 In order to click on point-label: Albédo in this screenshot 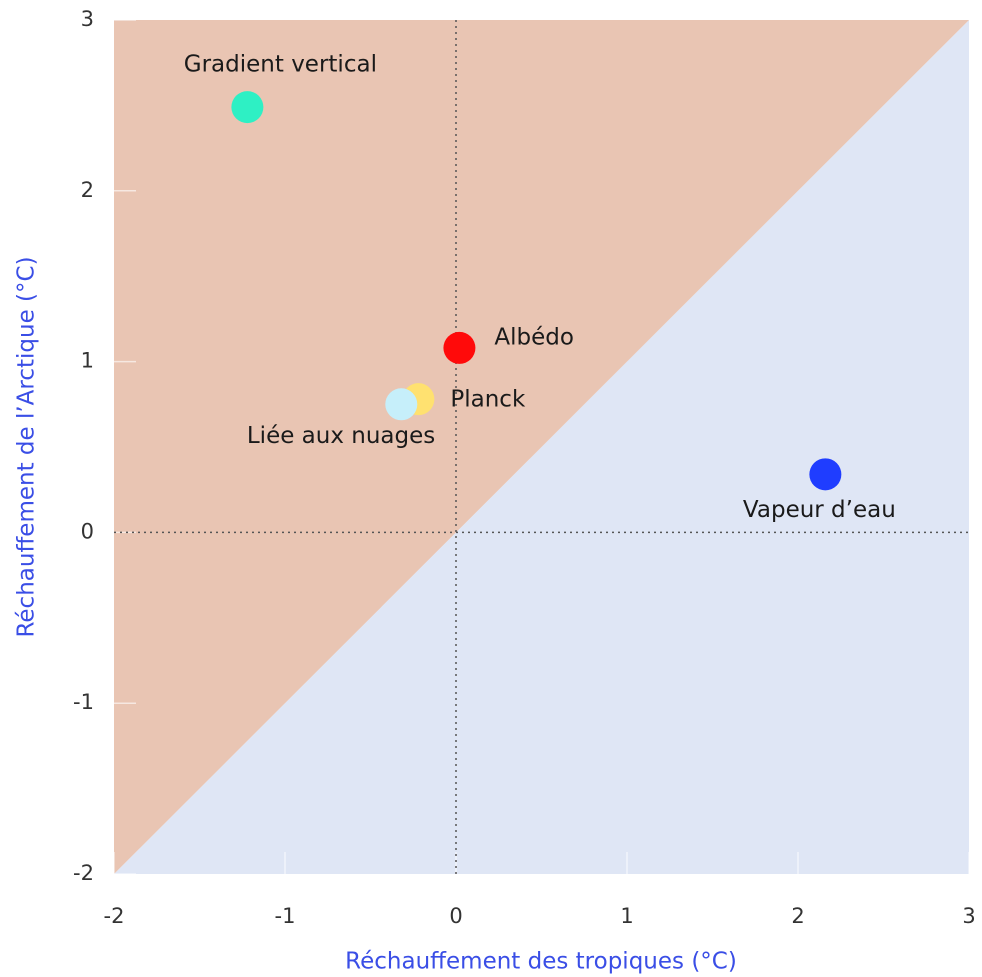, I will do `click(534, 337)`.